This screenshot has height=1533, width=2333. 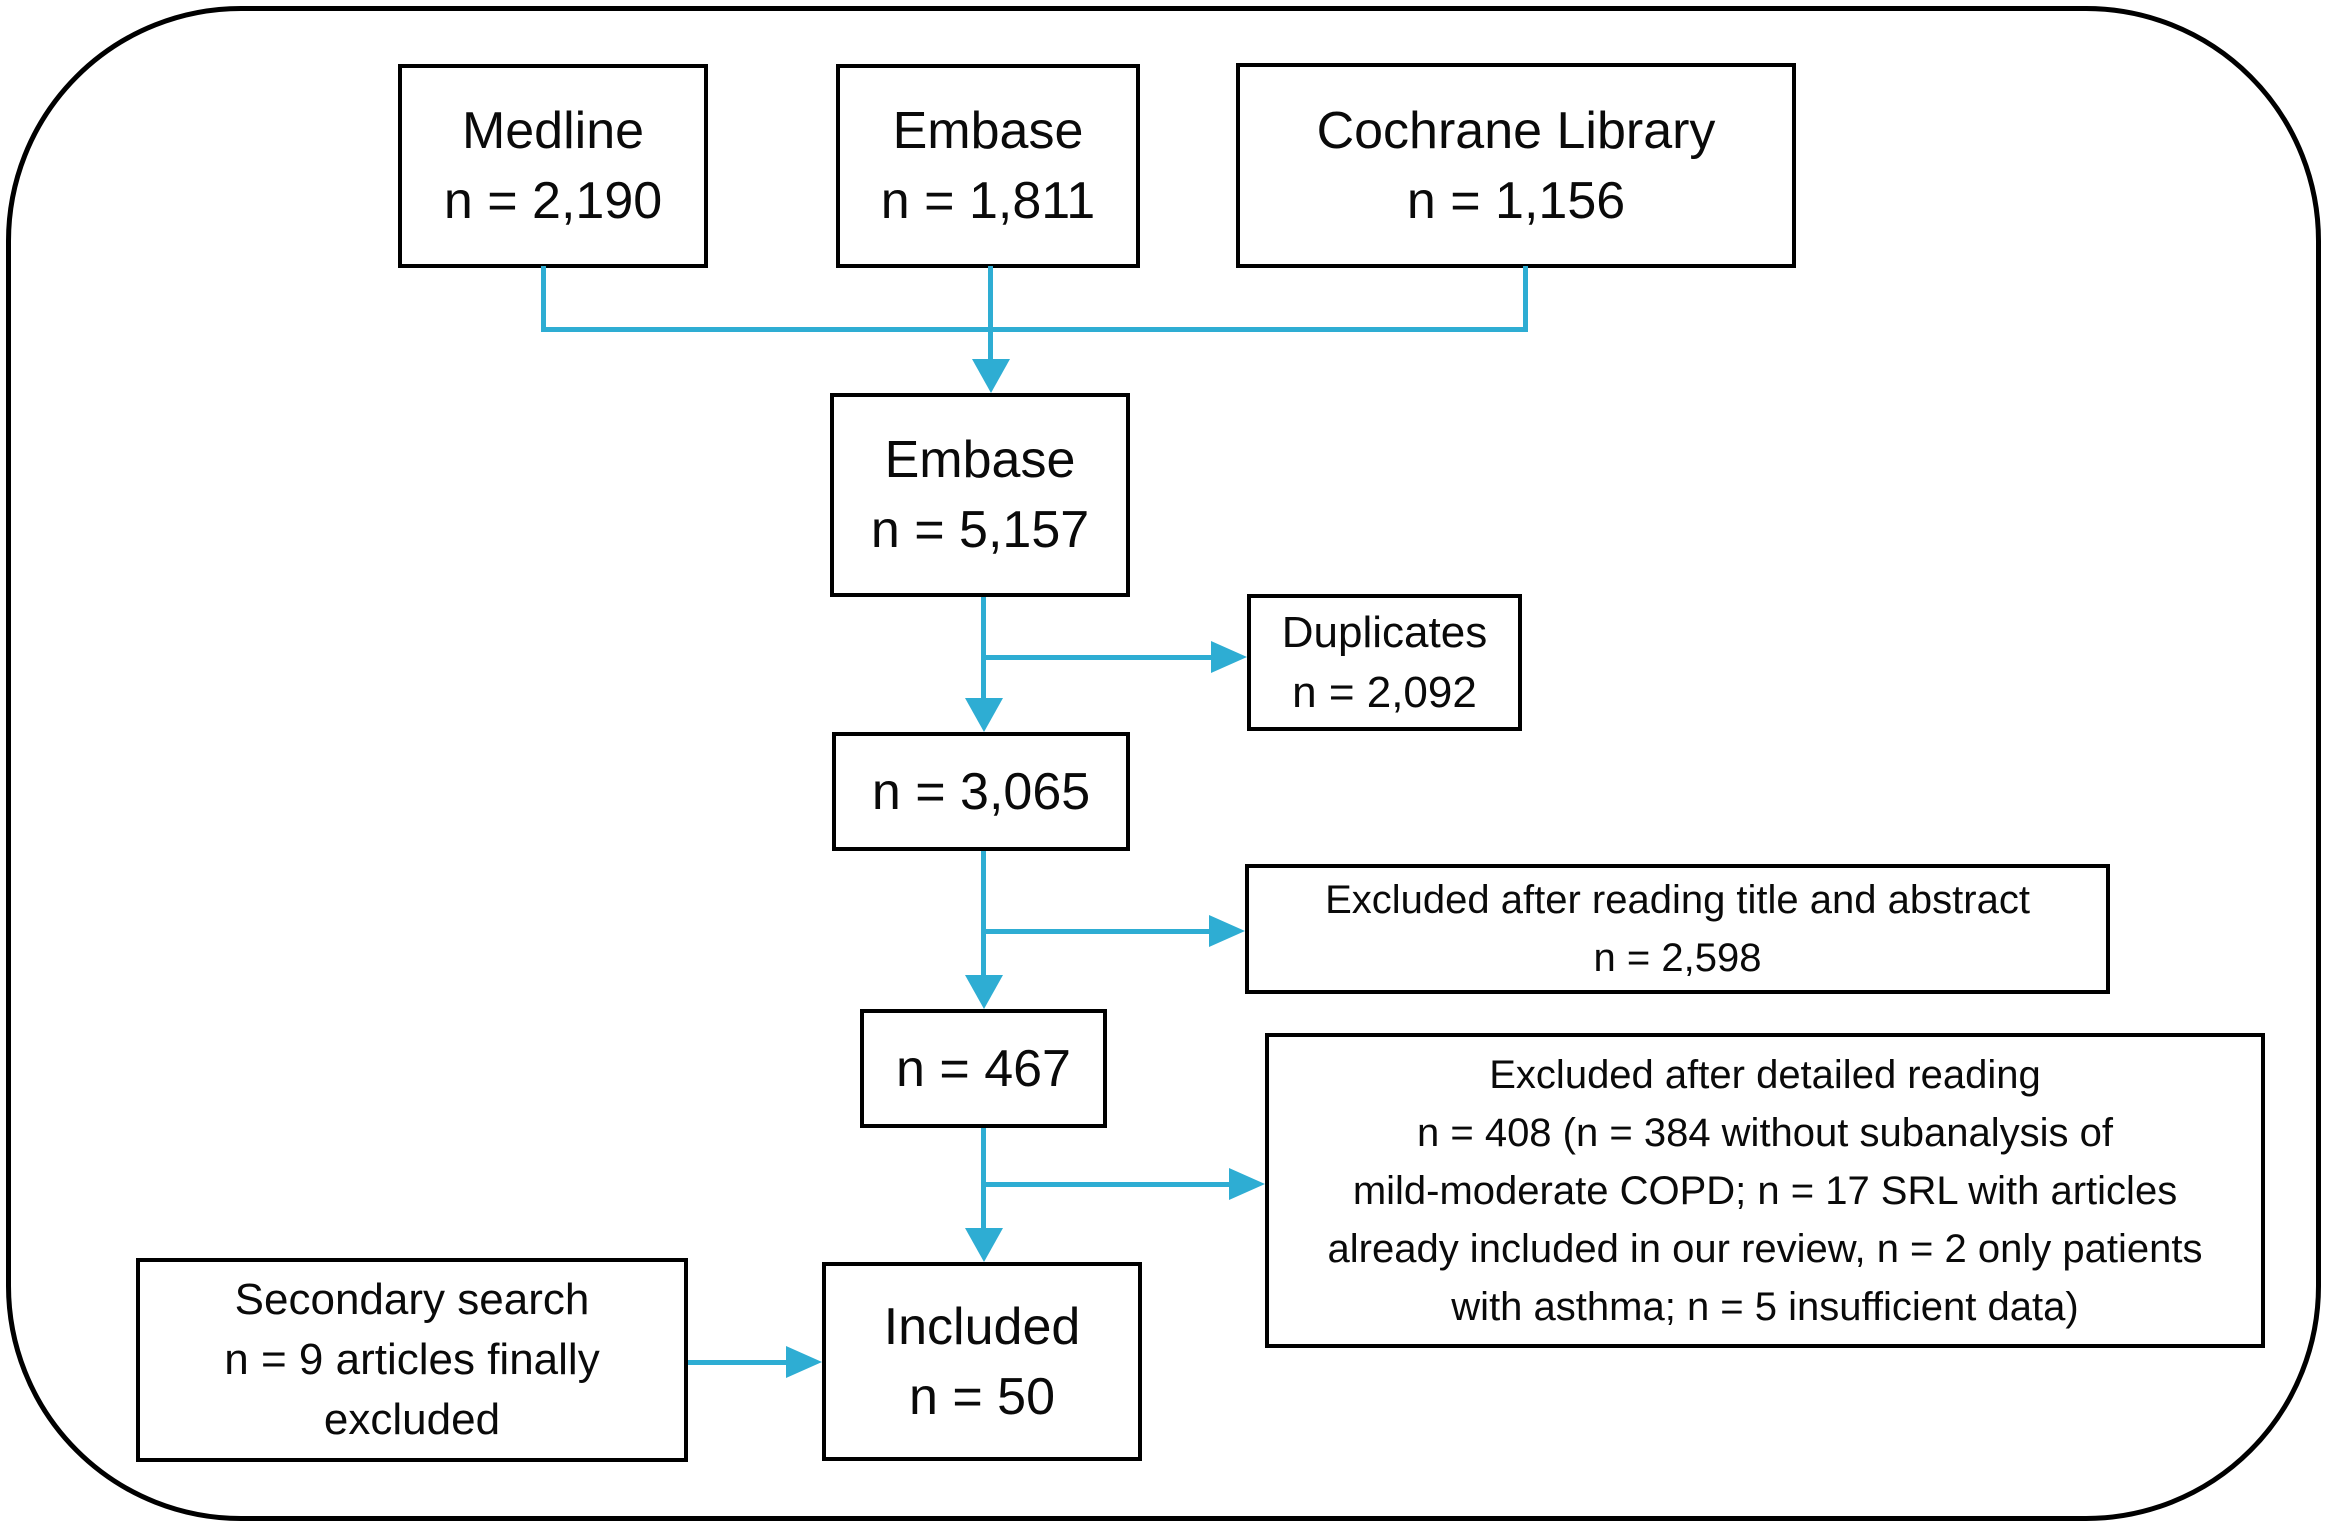 I want to click on node-included-line1: Included, so click(x=982, y=1326).